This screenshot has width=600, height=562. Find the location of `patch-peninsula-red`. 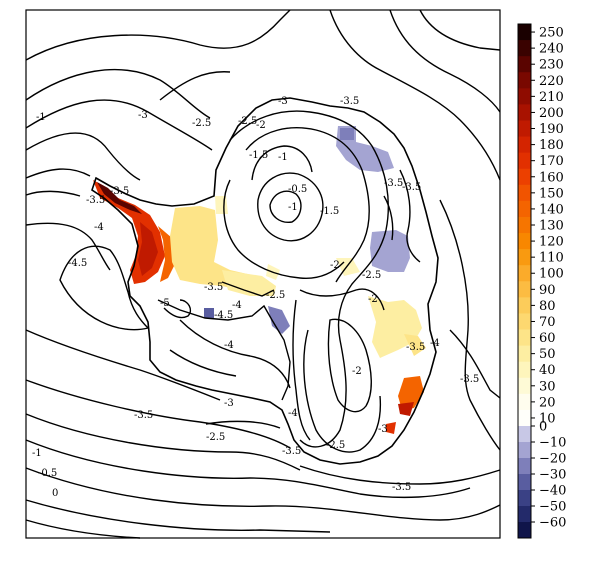

patch-peninsula-red is located at coordinates (148, 249).